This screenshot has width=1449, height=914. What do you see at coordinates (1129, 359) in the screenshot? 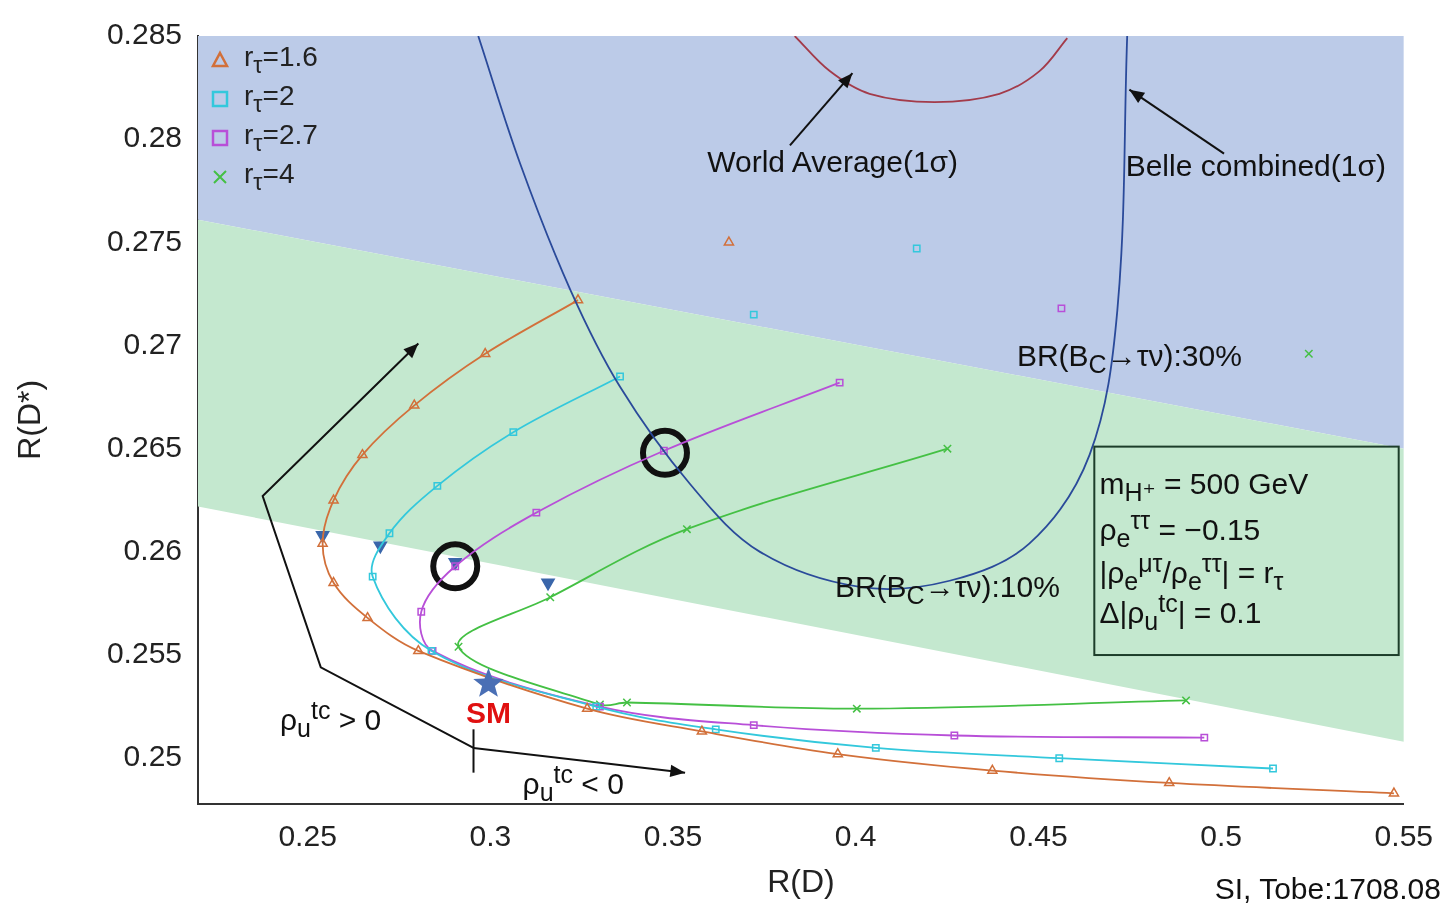
I see `annotation: BR(B$_{C}$→τν):30%` at bounding box center [1129, 359].